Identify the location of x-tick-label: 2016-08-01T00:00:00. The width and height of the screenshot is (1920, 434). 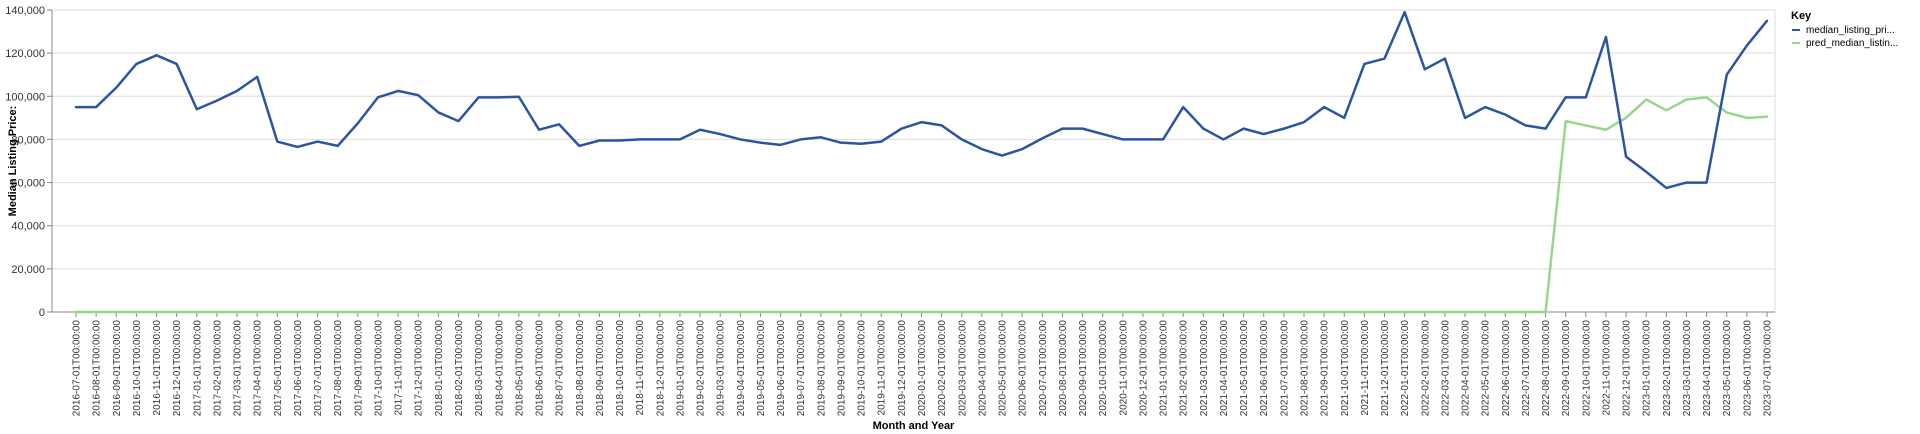
(97, 368).